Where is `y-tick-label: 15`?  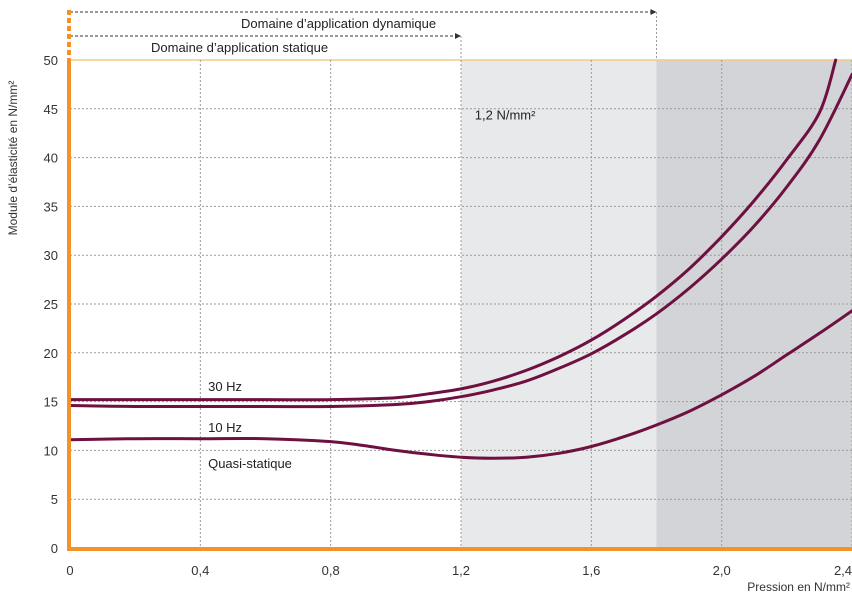
y-tick-label: 15 is located at coordinates (51, 402).